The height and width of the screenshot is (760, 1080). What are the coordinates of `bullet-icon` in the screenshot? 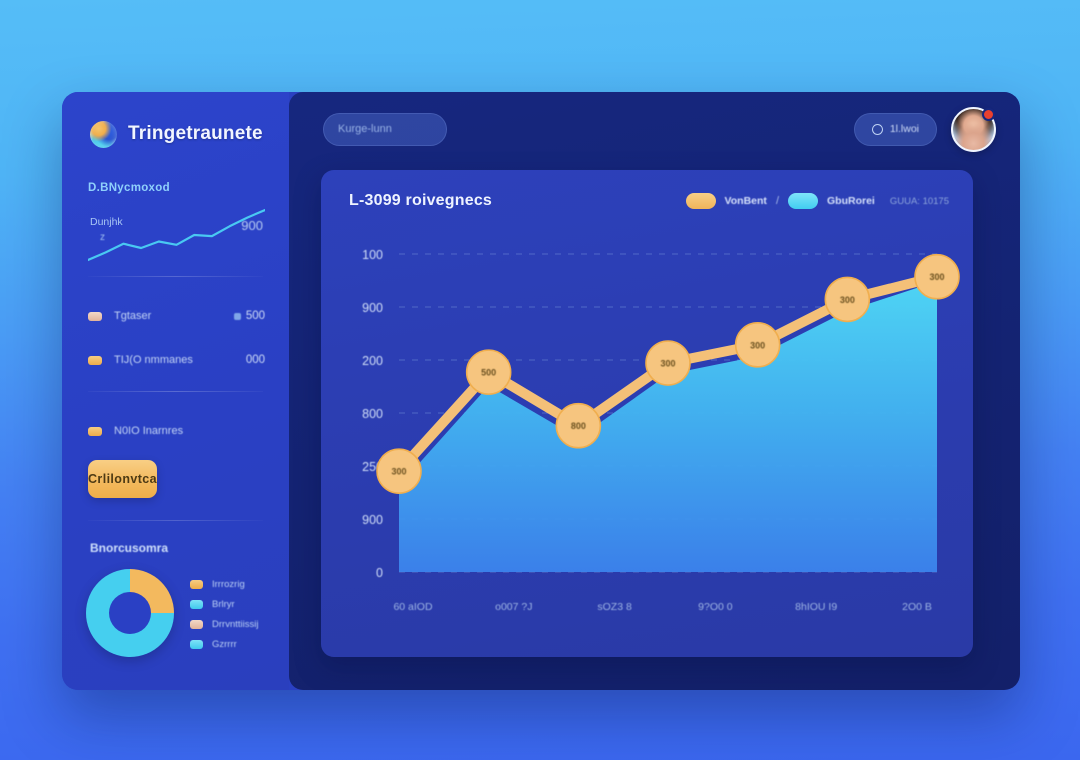 It's located at (237, 316).